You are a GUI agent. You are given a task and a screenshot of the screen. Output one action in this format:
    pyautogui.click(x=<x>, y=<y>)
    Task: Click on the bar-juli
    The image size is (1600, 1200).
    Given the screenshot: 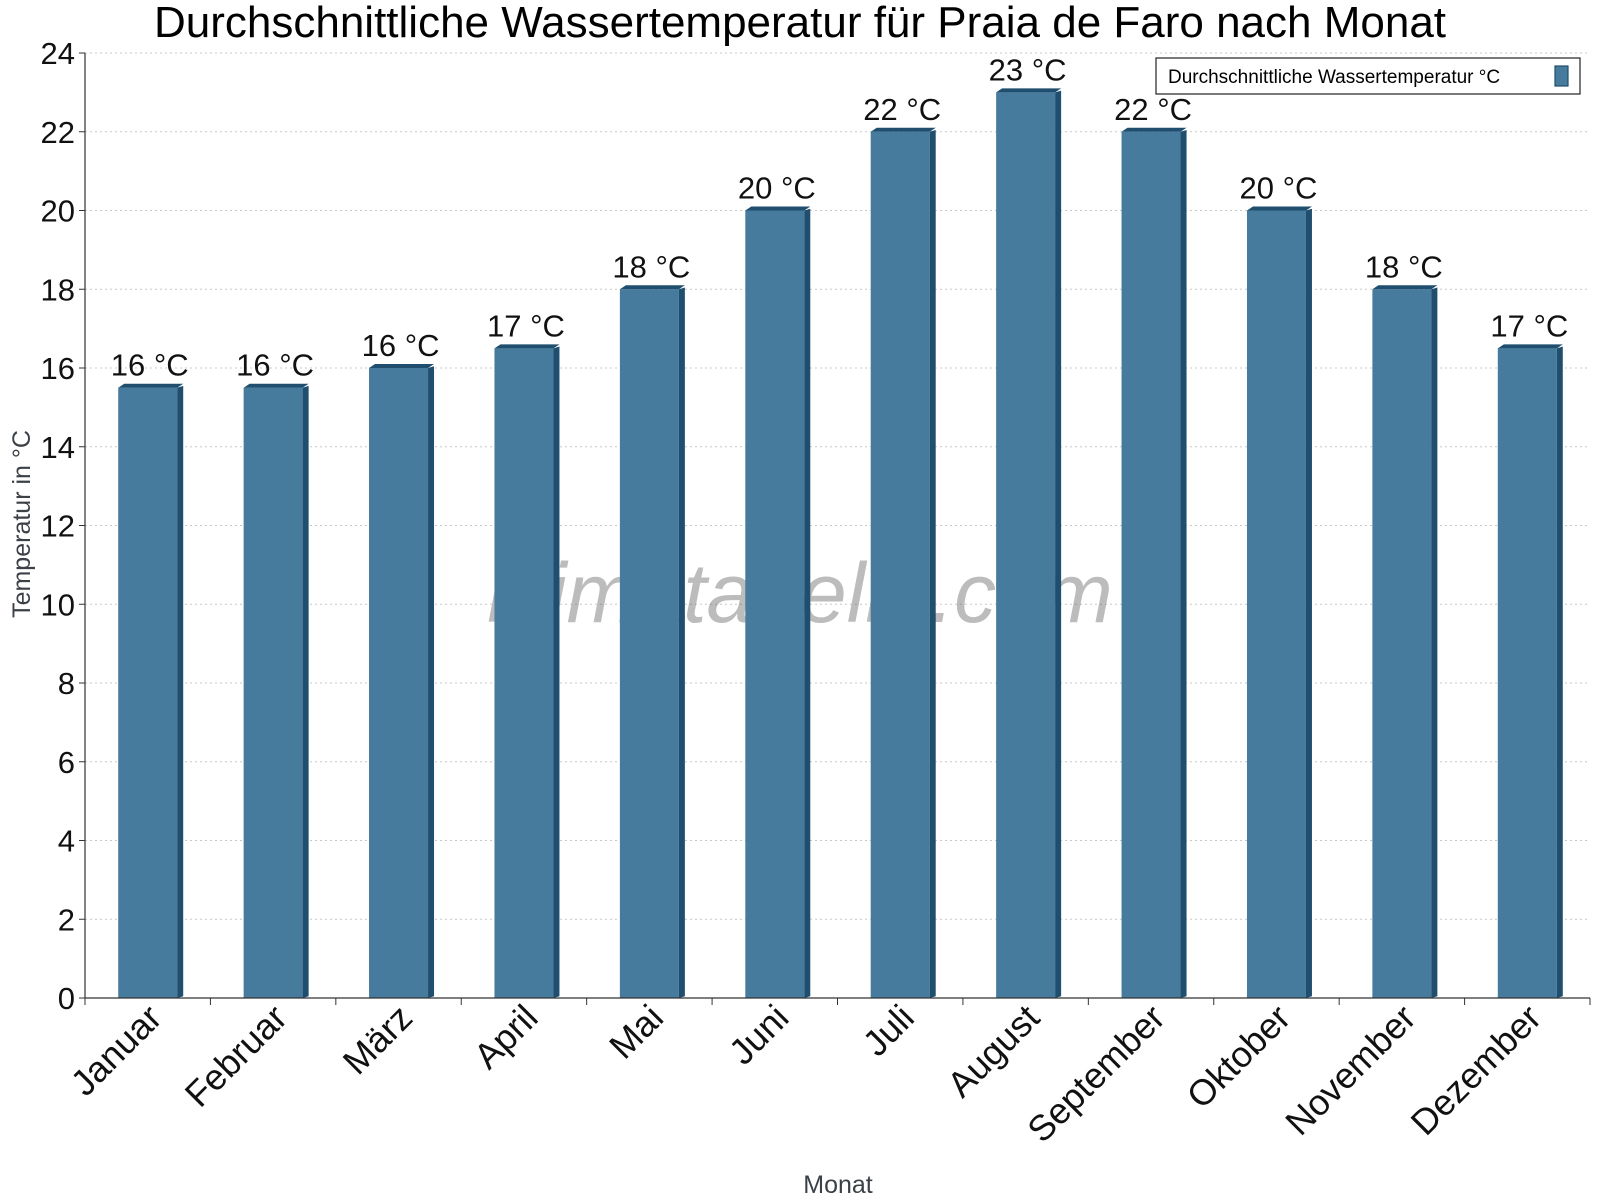 What is the action you would take?
    pyautogui.click(x=903, y=562)
    